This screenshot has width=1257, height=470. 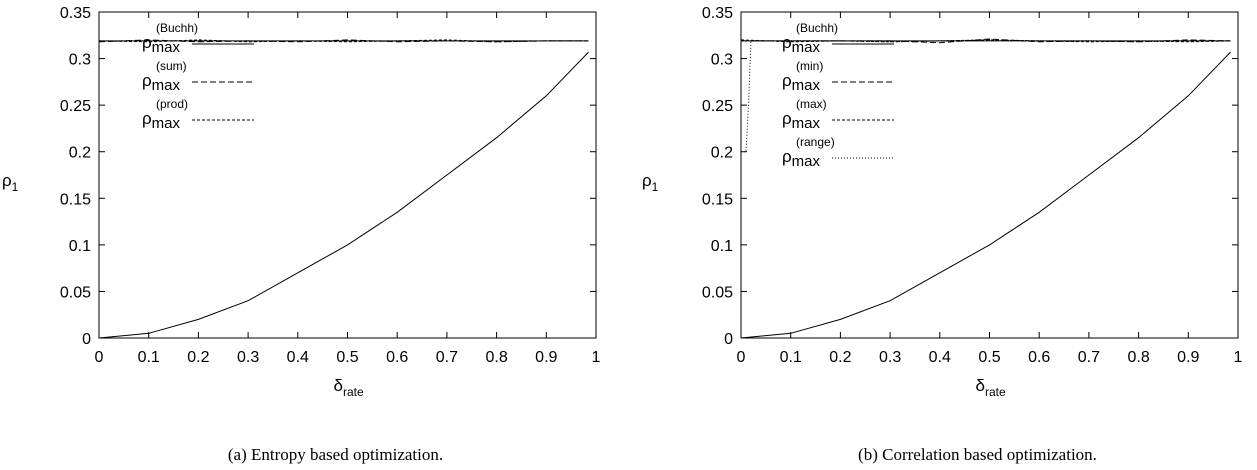 What do you see at coordinates (815, 142) in the screenshot?
I see `legend-superscript: (range)` at bounding box center [815, 142].